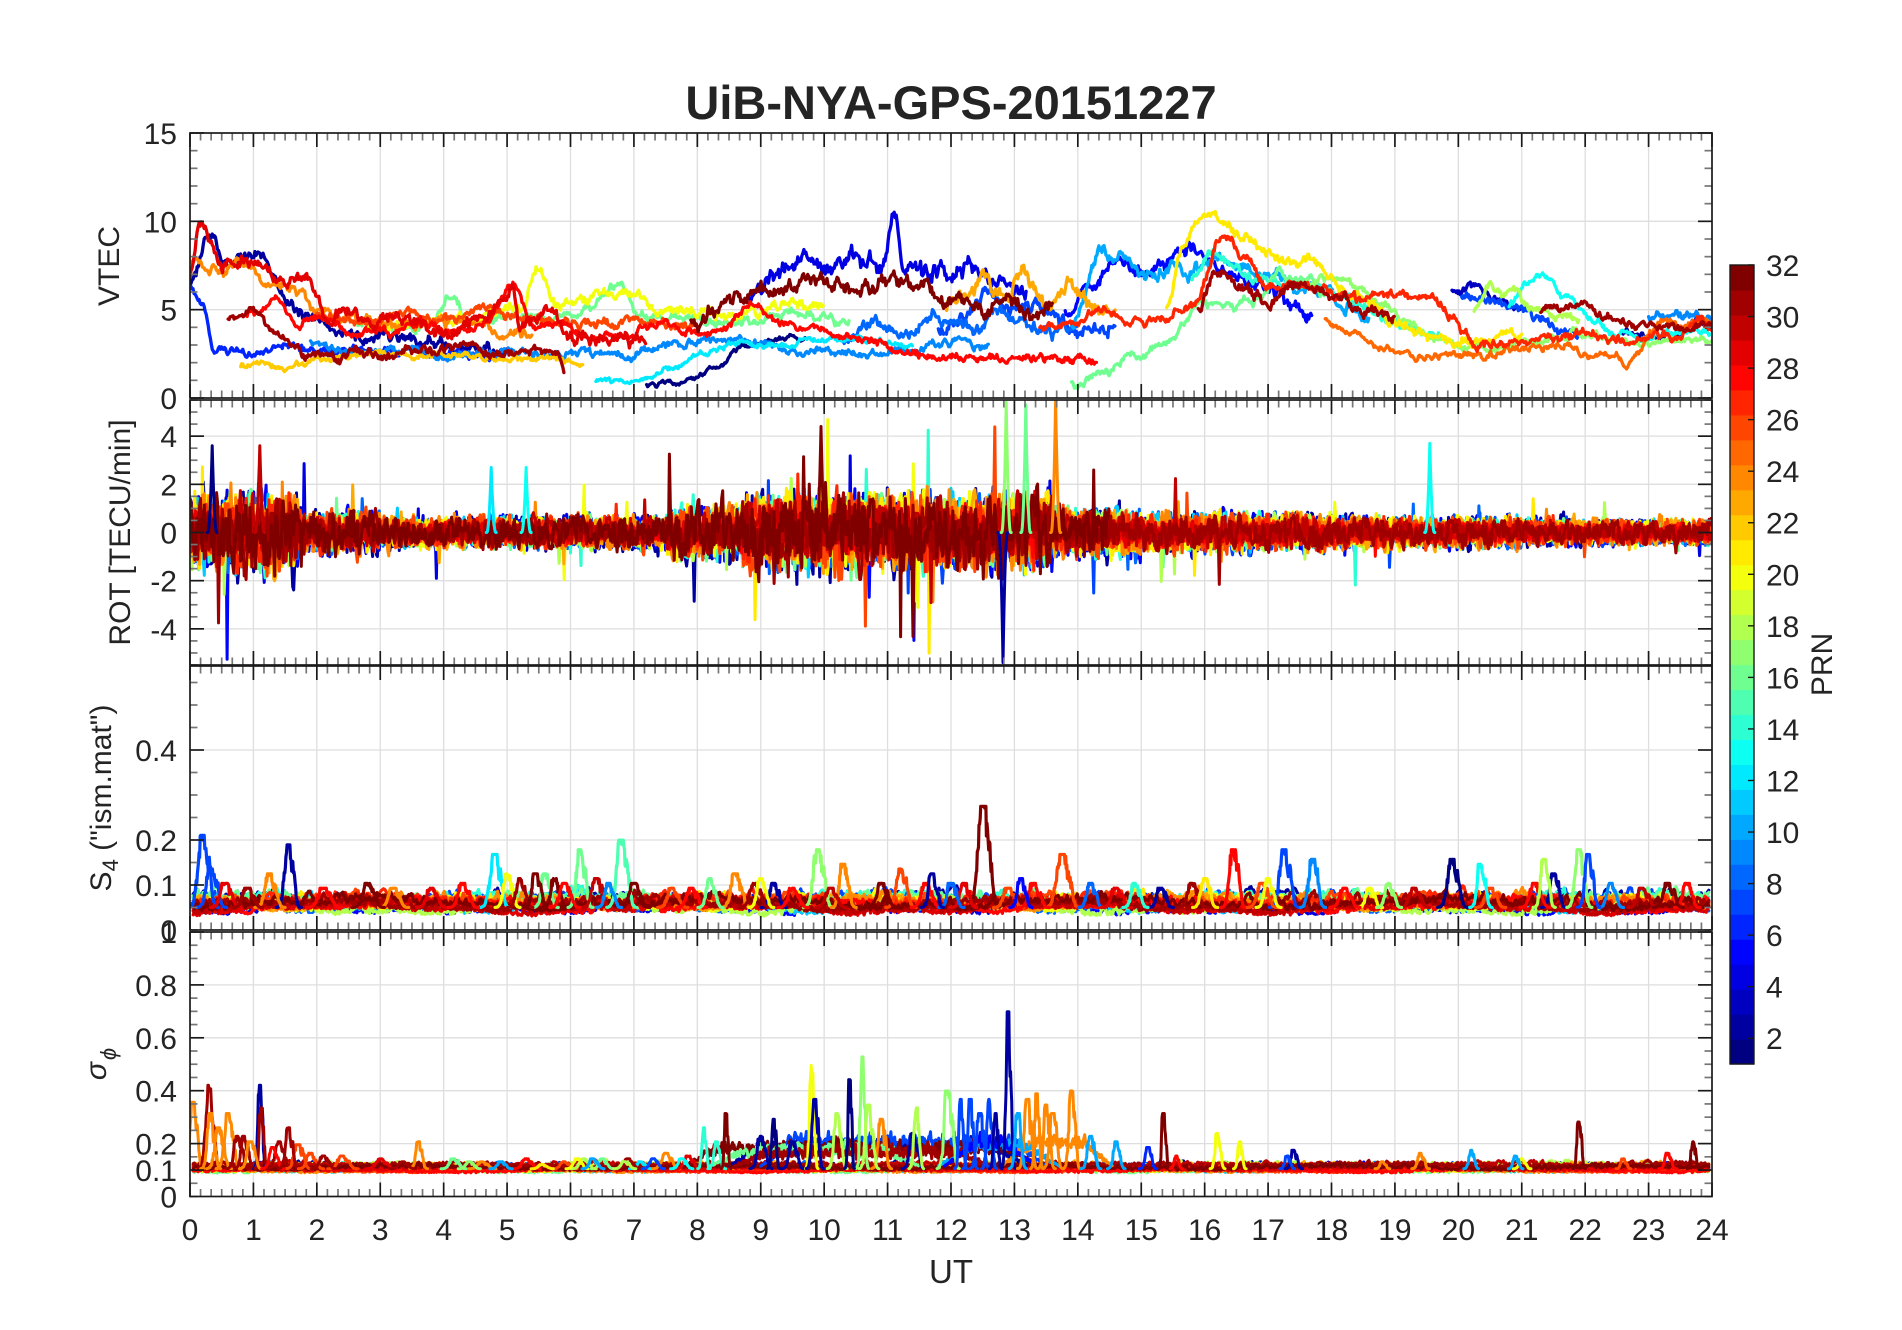 The image size is (1902, 1330). Describe the element at coordinates (380, 1230) in the screenshot. I see `svg-text: 3` at that location.